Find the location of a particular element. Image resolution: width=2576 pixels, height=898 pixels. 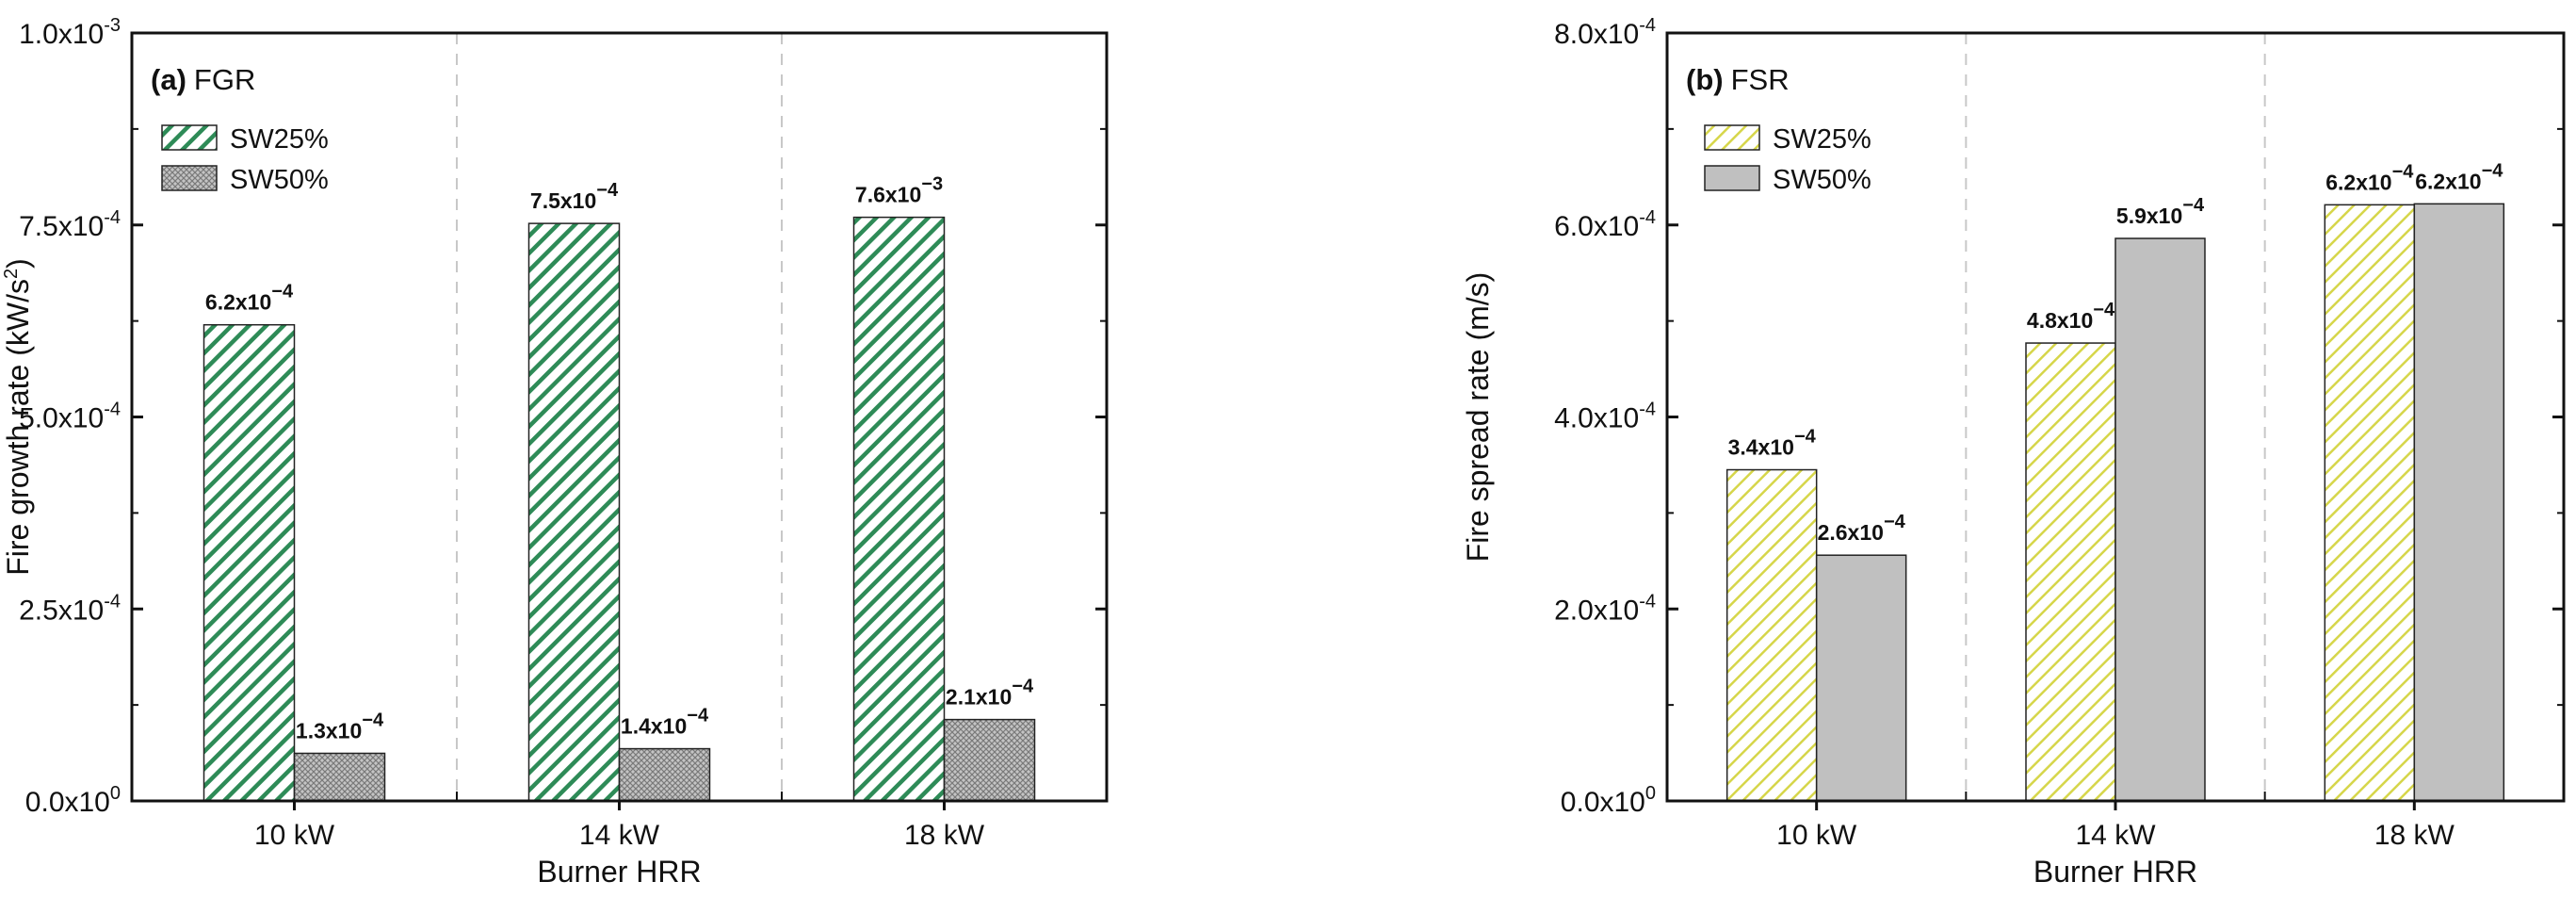

data-label: 1.3x10⁻⁴ is located at coordinates (340, 726).